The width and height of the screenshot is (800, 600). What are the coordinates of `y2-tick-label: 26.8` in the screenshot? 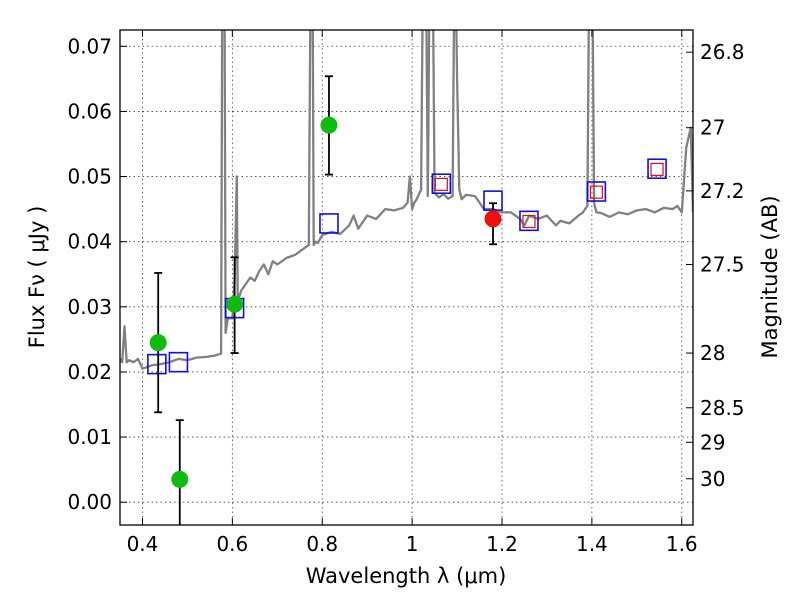 It's located at (722, 52).